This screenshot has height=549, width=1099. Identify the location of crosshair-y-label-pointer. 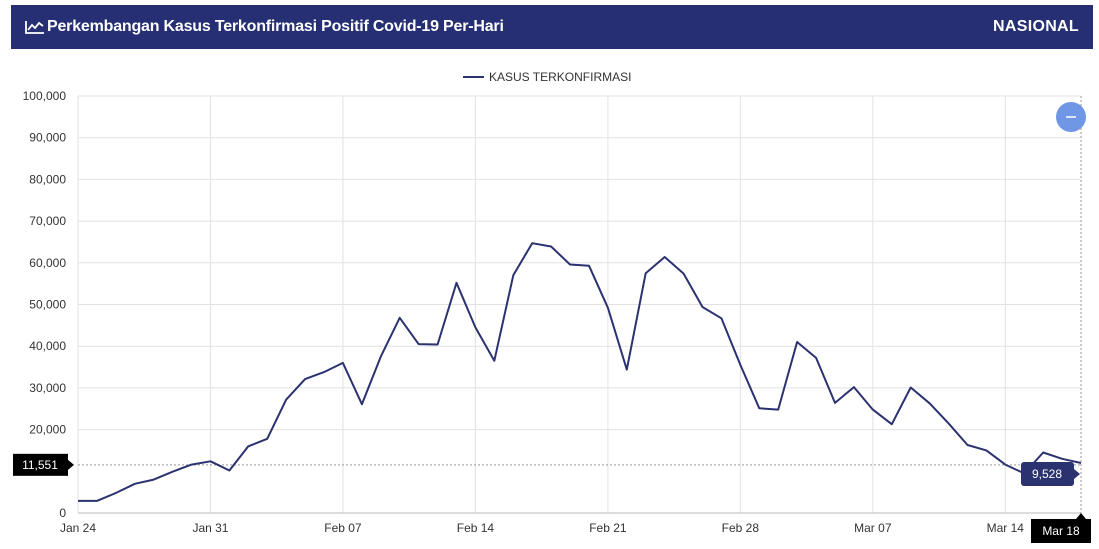
(71, 464).